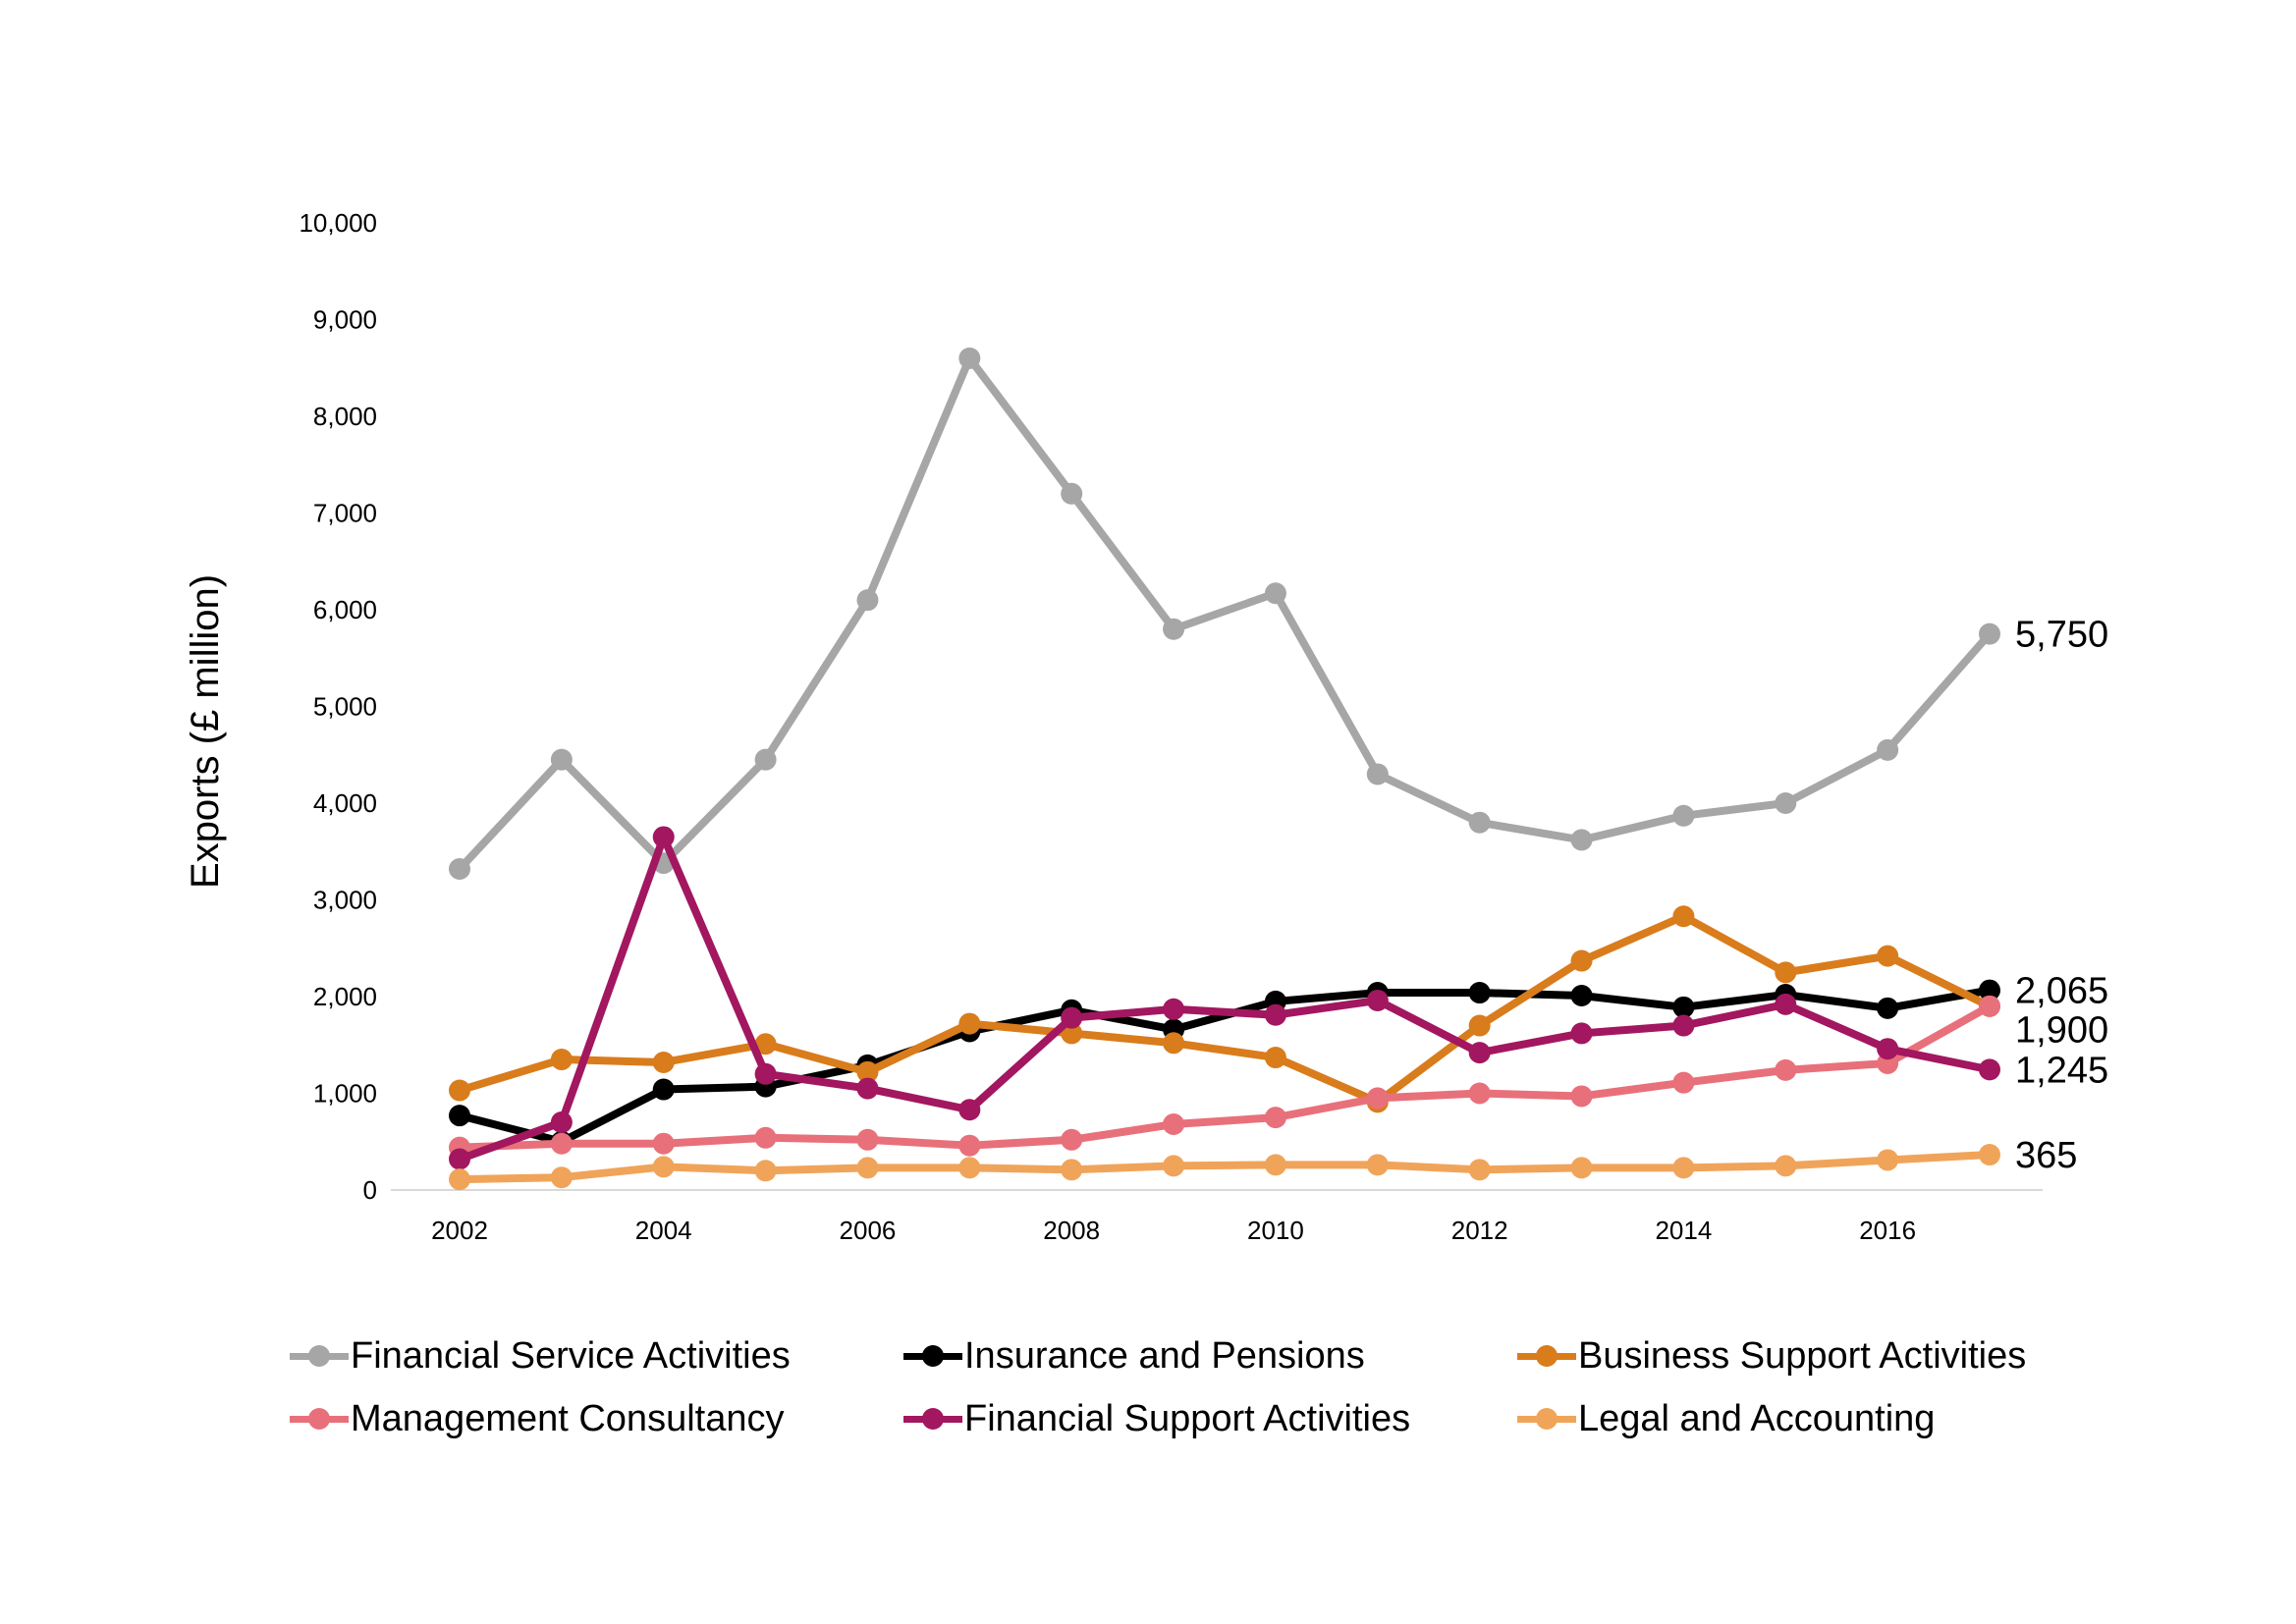  I want to click on y-tick-label: 5,000, so click(345, 707).